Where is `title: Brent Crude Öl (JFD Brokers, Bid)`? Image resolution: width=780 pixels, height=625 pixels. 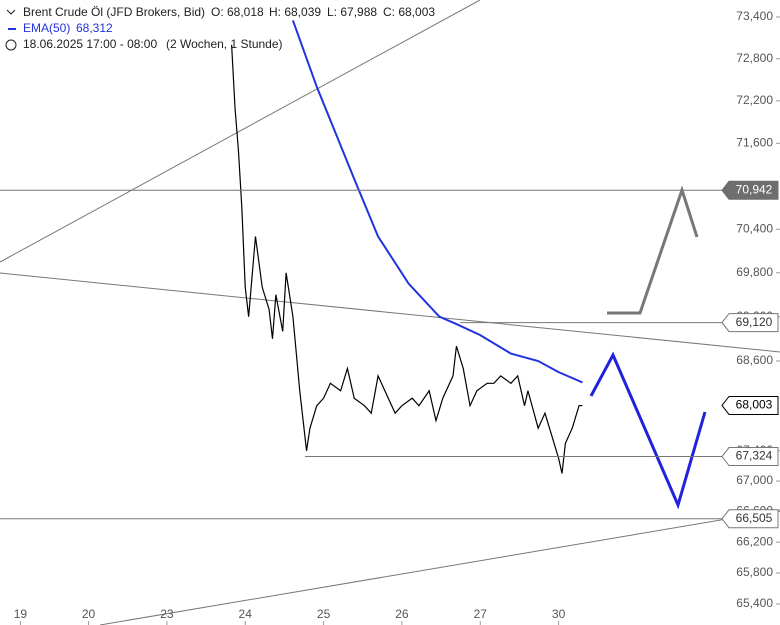
title: Brent Crude Öl (JFD Brokers, Bid) is located at coordinates (114, 12).